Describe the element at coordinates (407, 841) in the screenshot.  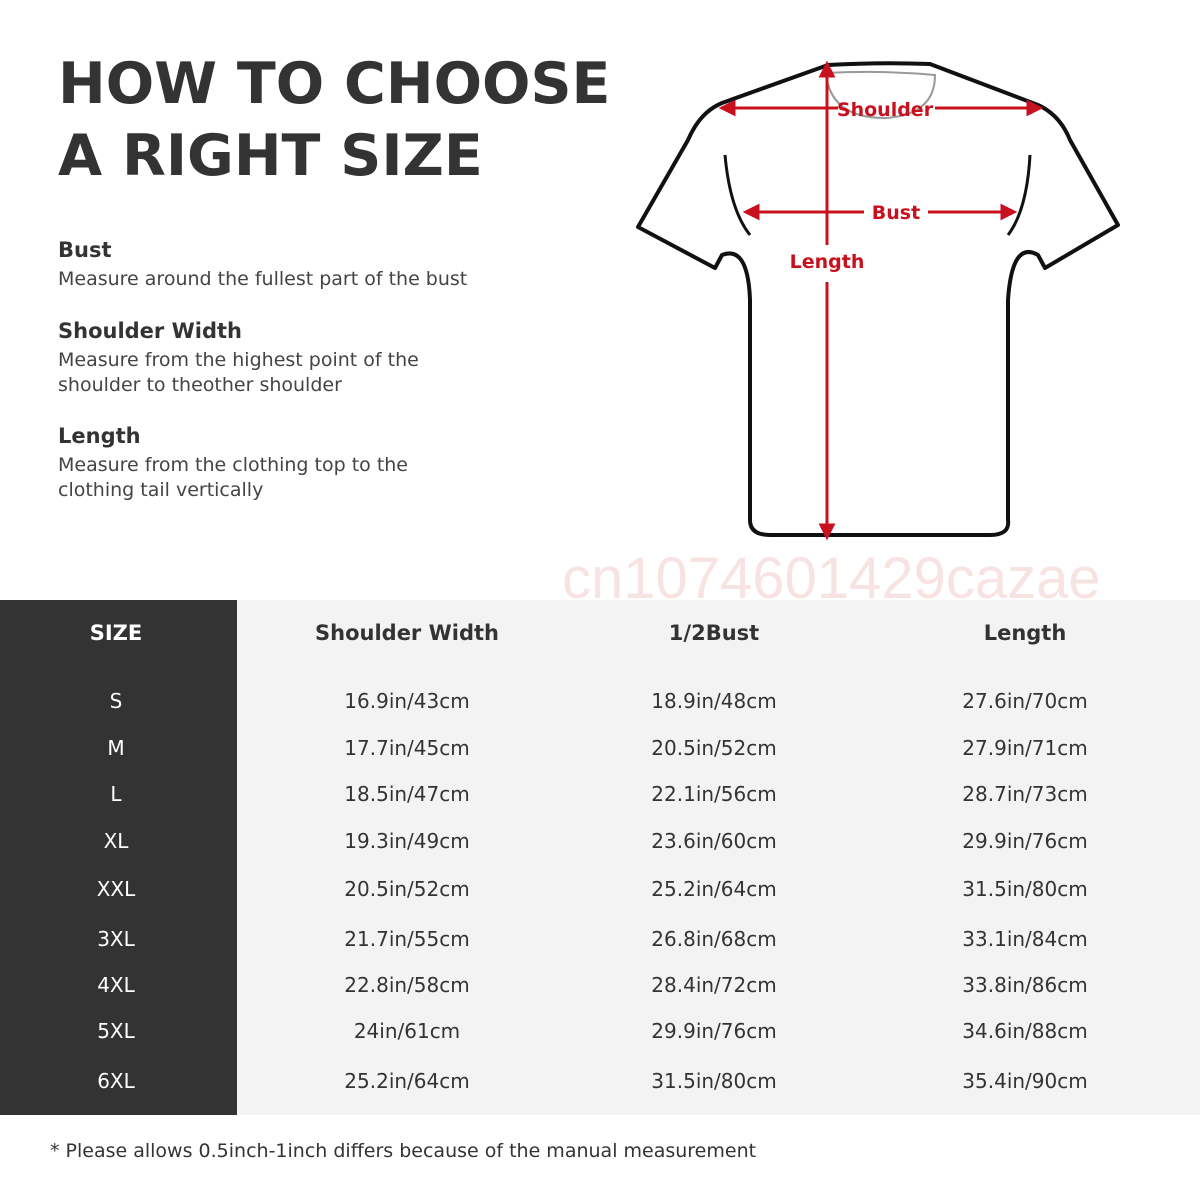
I see `table-cell: 19.3in/49cm` at that location.